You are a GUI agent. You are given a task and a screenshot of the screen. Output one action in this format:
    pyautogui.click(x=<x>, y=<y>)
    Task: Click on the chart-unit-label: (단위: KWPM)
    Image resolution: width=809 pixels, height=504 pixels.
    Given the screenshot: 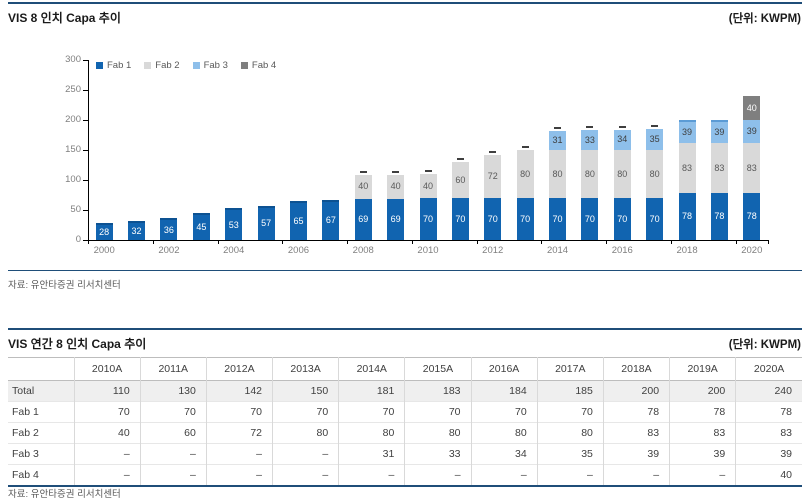 What is the action you would take?
    pyautogui.click(x=764, y=19)
    